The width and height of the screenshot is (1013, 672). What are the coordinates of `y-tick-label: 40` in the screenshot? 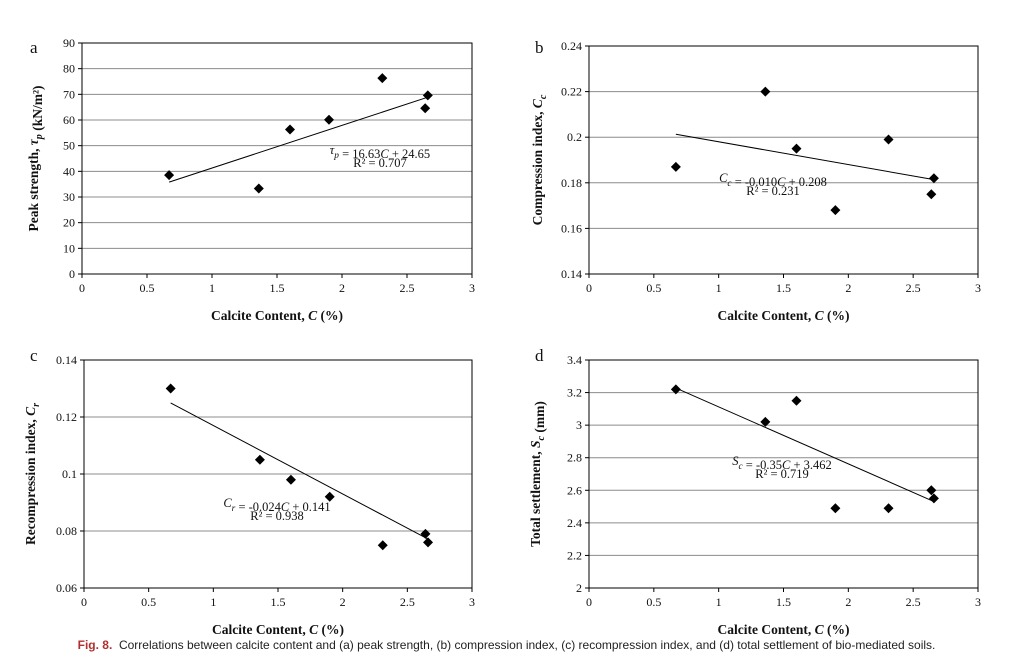 It's located at (69, 171).